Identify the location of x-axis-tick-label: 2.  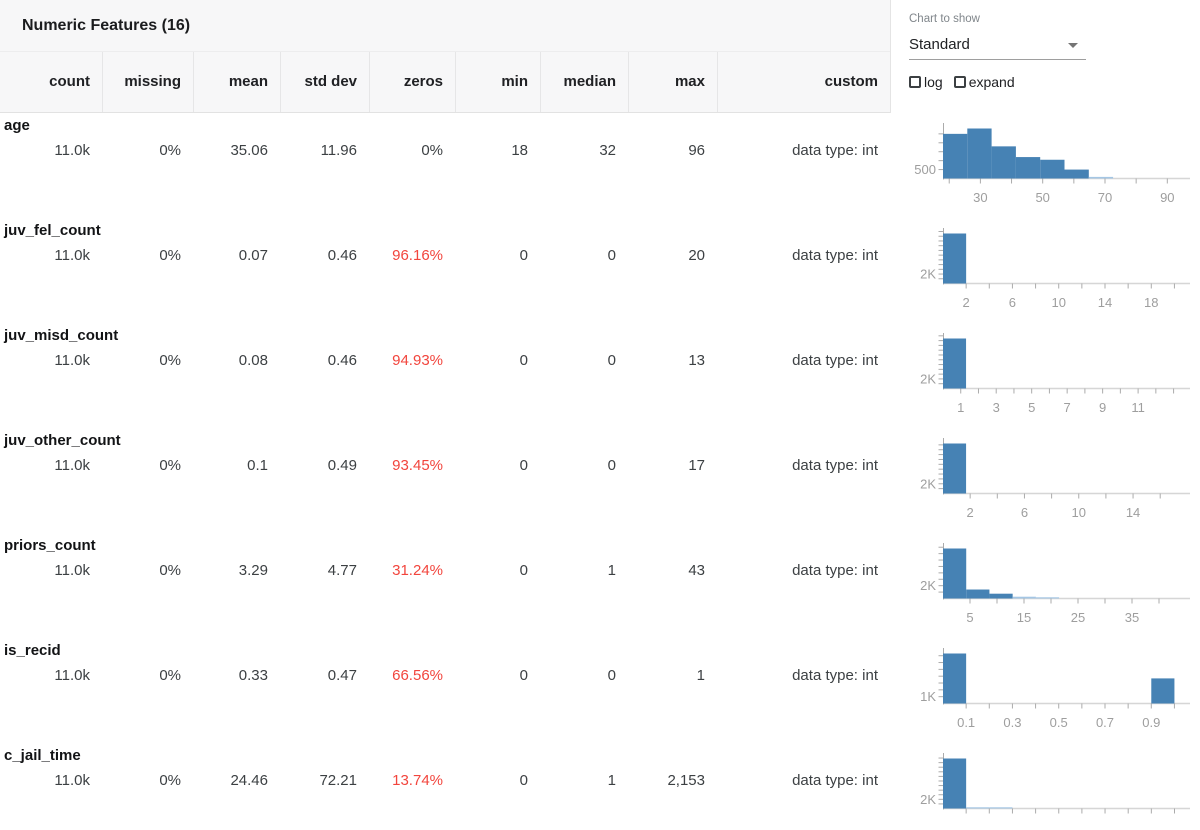
(970, 512).